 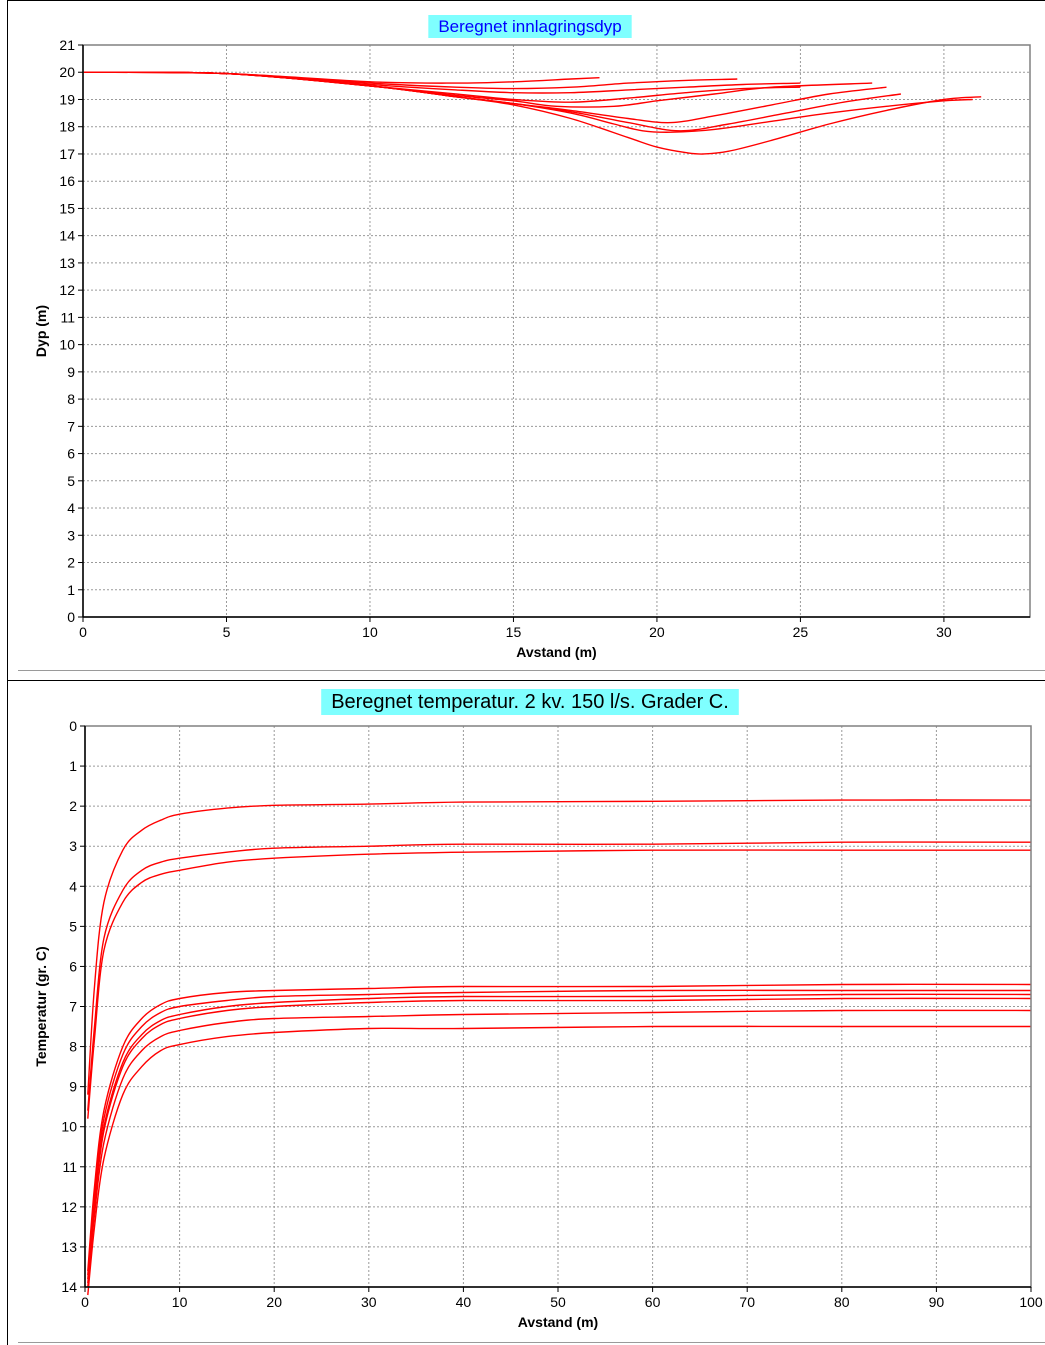 I want to click on y-tick-label: 21, so click(x=67, y=45).